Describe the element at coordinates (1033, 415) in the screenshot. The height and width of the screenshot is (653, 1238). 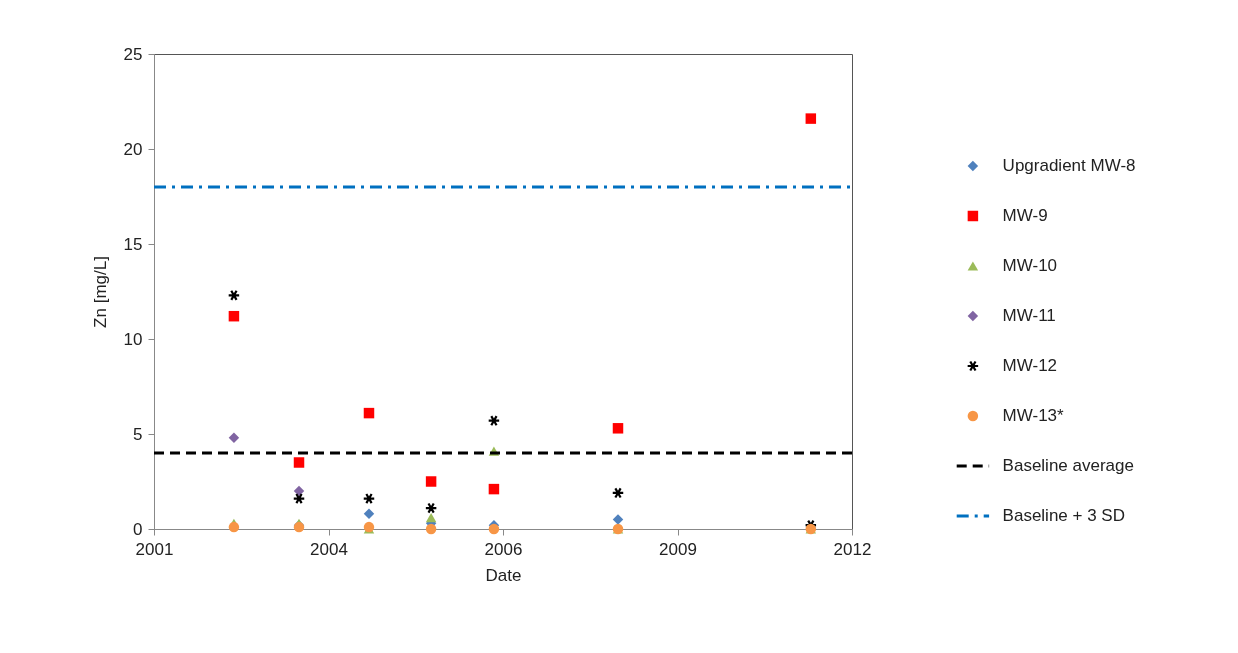
I see `legend-label: MW-13*` at that location.